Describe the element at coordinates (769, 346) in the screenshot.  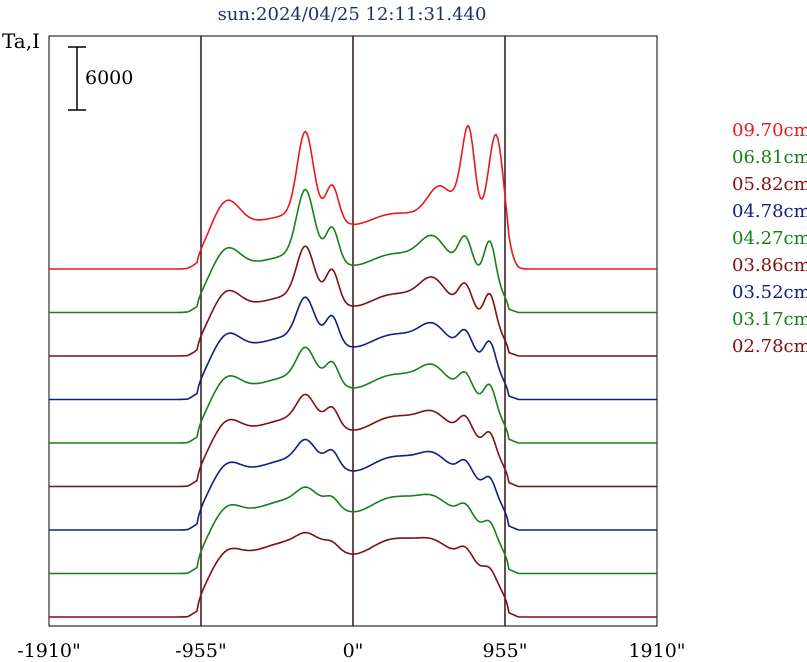
I see `legend-entry-8: 02.78cm` at that location.